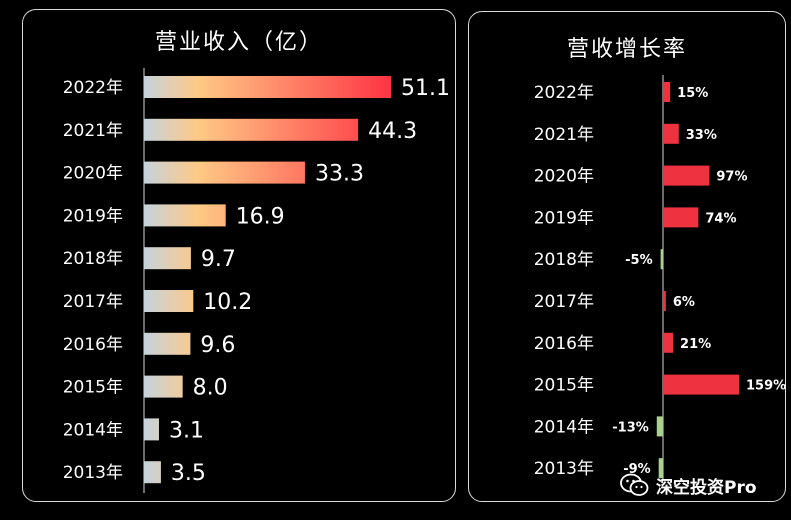 The image size is (791, 520). What do you see at coordinates (564, 260) in the screenshot?
I see `growth-category-label: 2018年` at bounding box center [564, 260].